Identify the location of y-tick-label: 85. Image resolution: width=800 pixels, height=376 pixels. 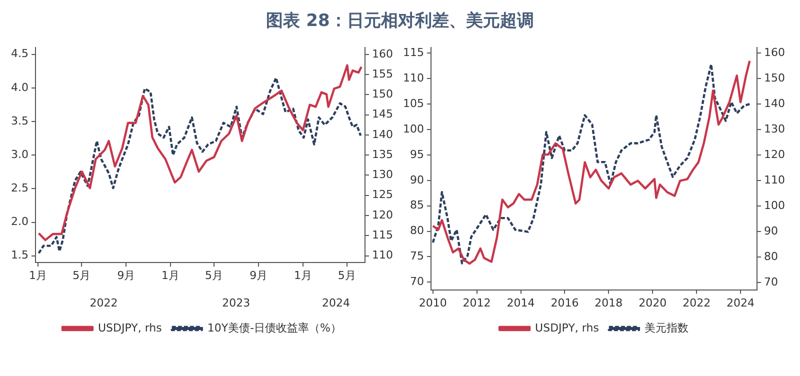
(417, 205).